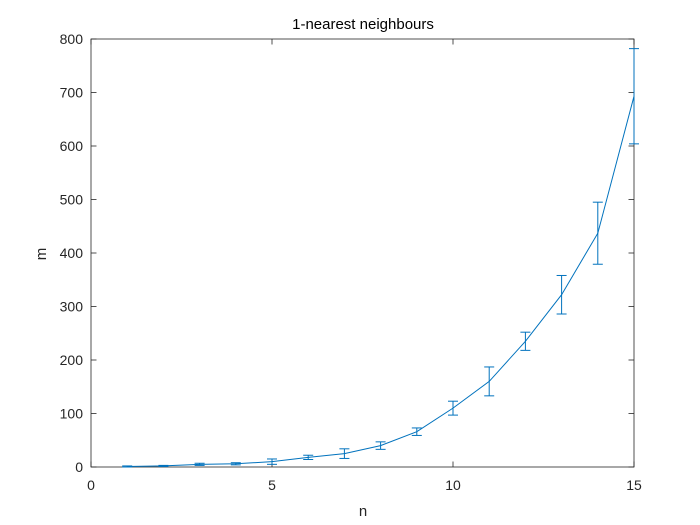 This screenshot has width=700, height=525. What do you see at coordinates (72, 307) in the screenshot?
I see `y-tick-label: 300` at bounding box center [72, 307].